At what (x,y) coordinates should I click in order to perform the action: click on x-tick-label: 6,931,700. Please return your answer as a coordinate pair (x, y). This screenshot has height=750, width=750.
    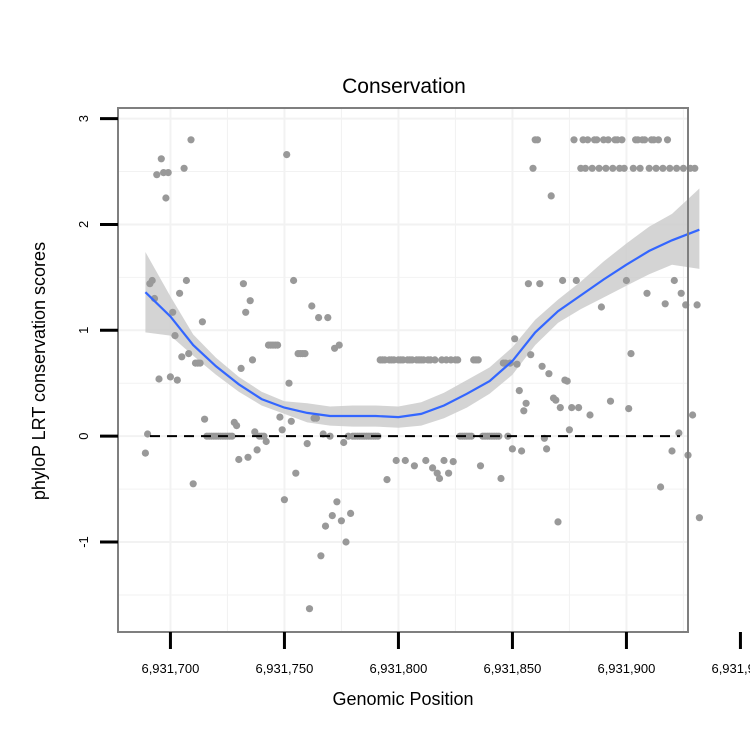
    Looking at the image, I should click on (170, 668).